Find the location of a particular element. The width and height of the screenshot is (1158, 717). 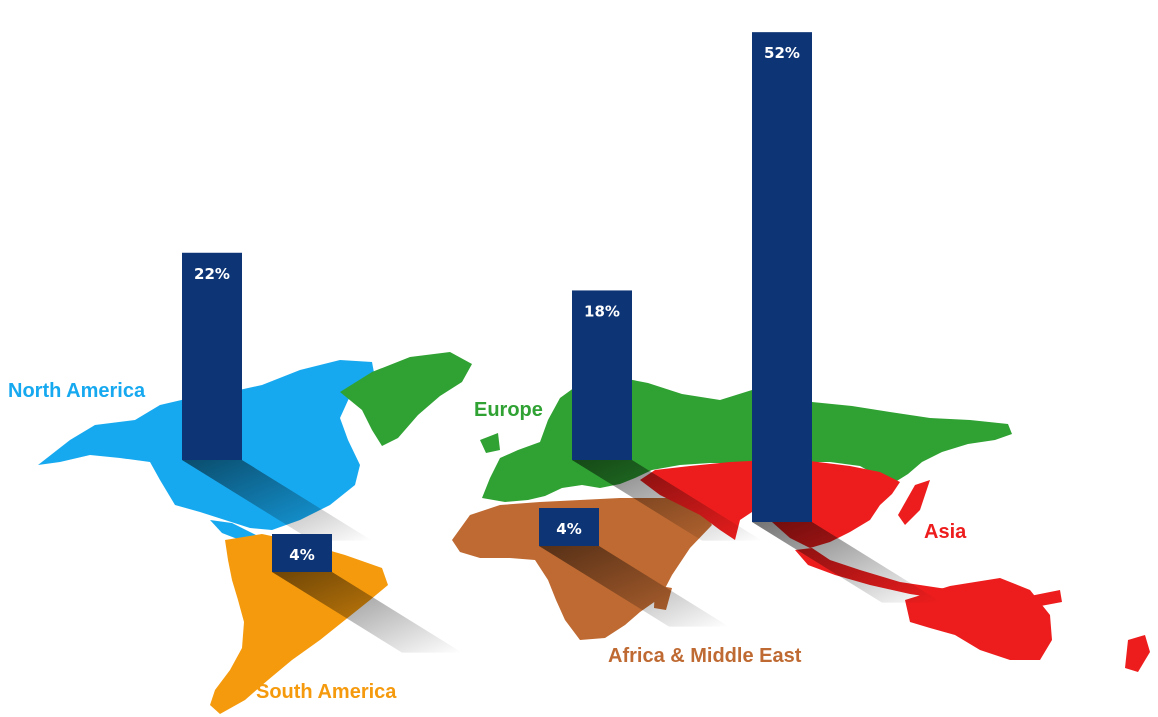

region-label-south-america: South America is located at coordinates (326, 692).